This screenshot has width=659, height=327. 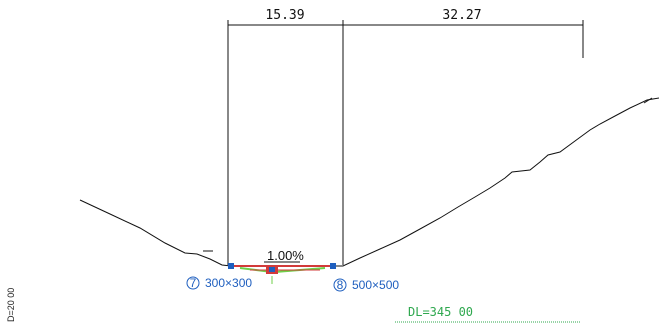 I want to click on scale-label: D=20 00, so click(x=11, y=305).